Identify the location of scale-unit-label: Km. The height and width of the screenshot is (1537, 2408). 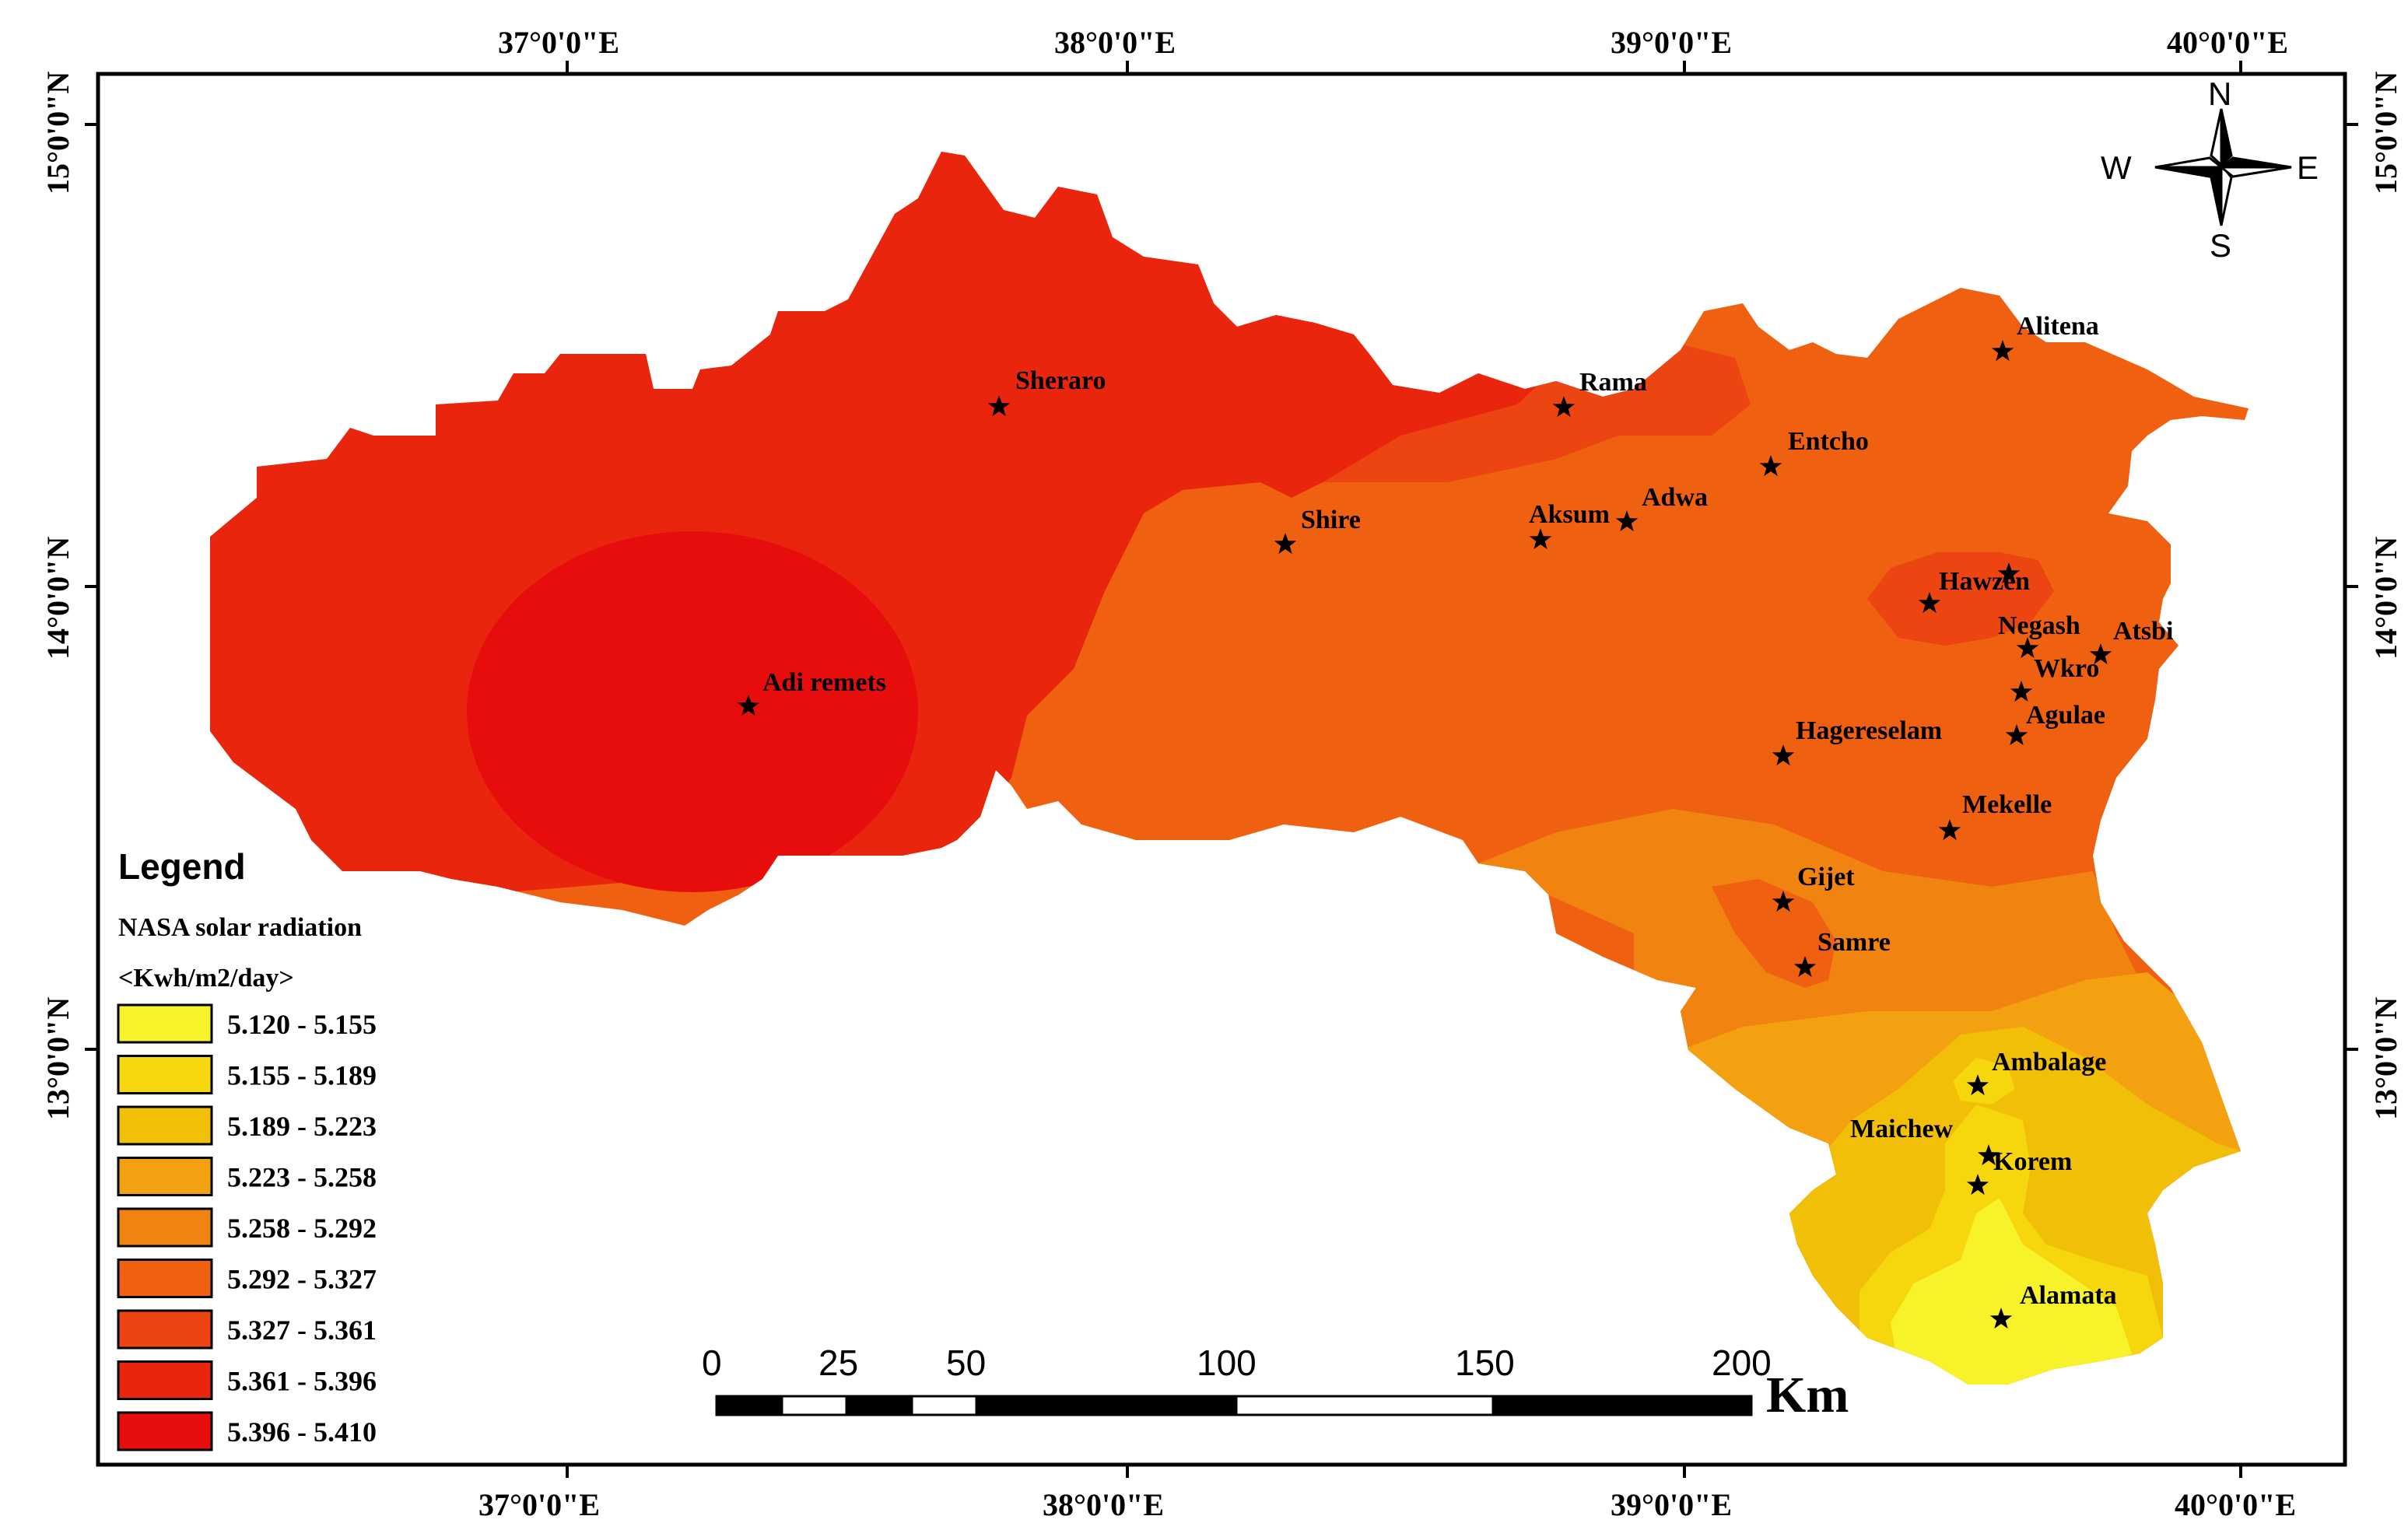
(1807, 1395).